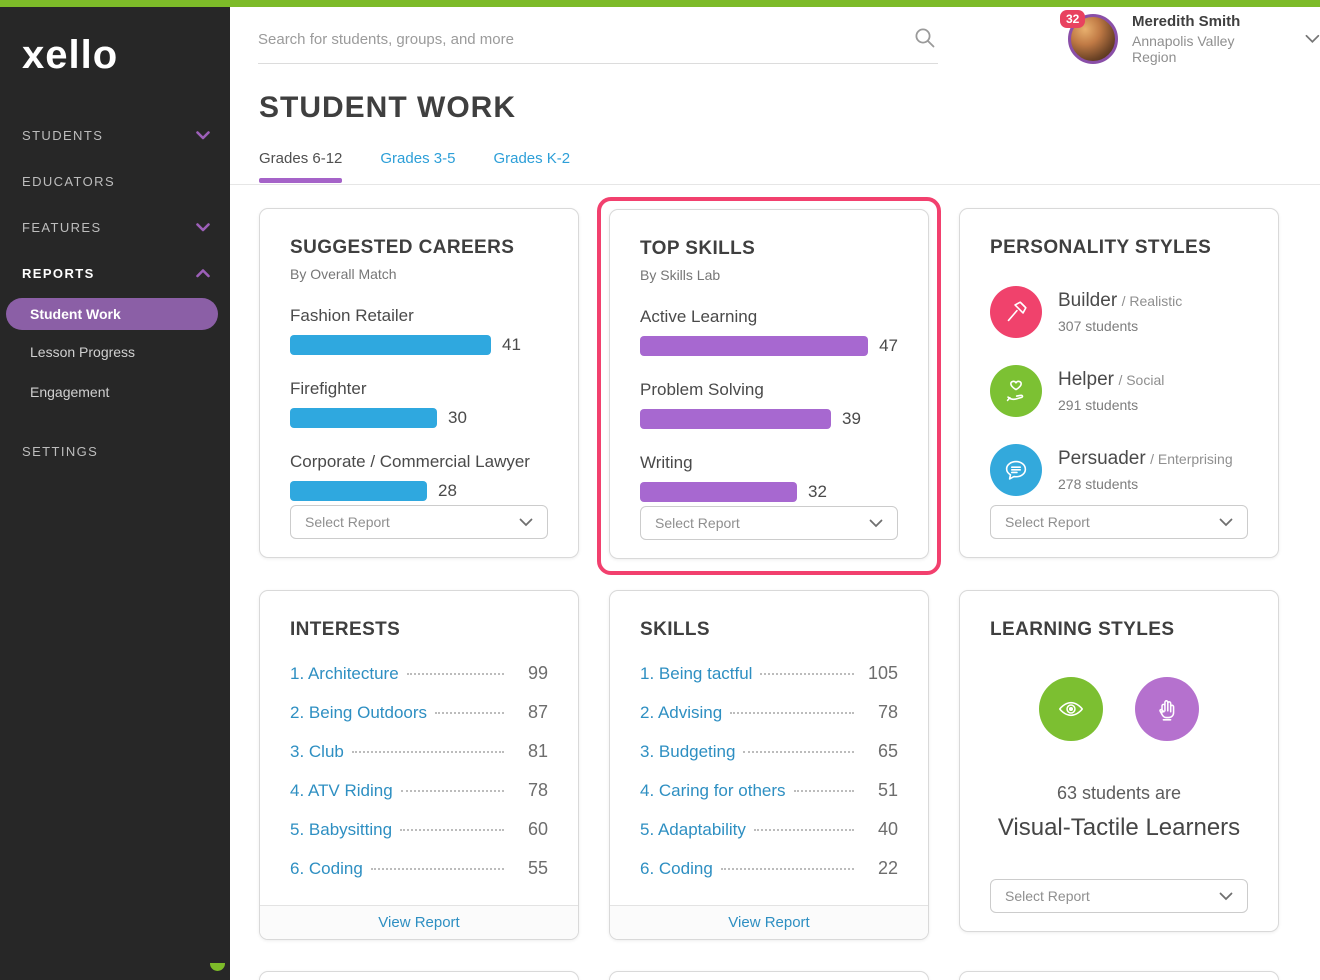 This screenshot has width=1320, height=980. What do you see at coordinates (418, 158) in the screenshot?
I see `tab-grades-3-5: Grades 3-5` at bounding box center [418, 158].